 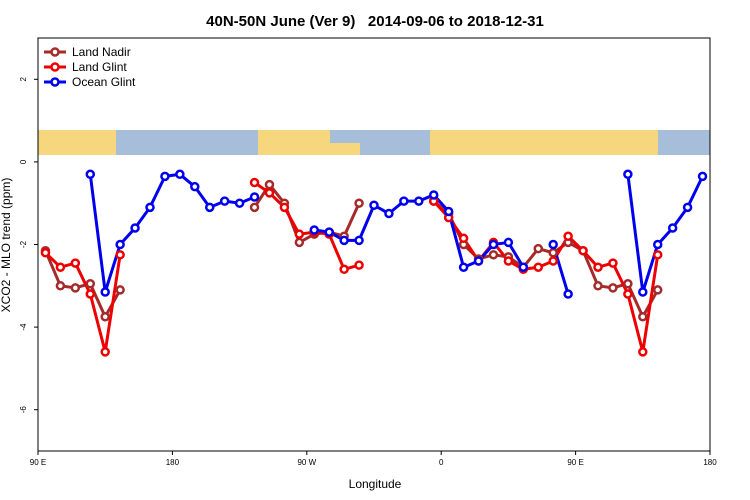 What do you see at coordinates (23, 410) in the screenshot?
I see `y-tick-label: -6` at bounding box center [23, 410].